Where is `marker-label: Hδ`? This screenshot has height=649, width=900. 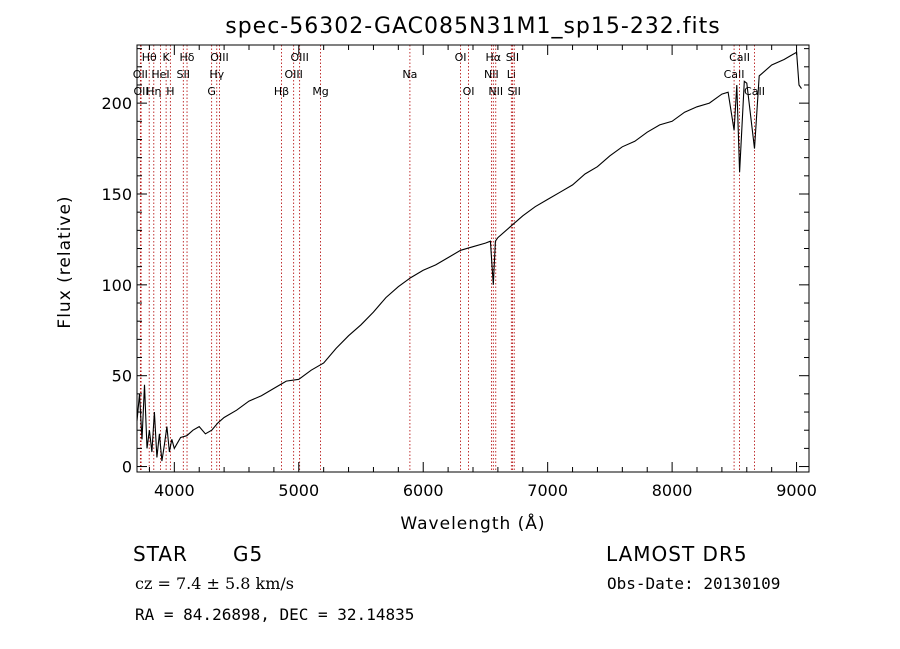 marker-label: Hδ is located at coordinates (187, 57).